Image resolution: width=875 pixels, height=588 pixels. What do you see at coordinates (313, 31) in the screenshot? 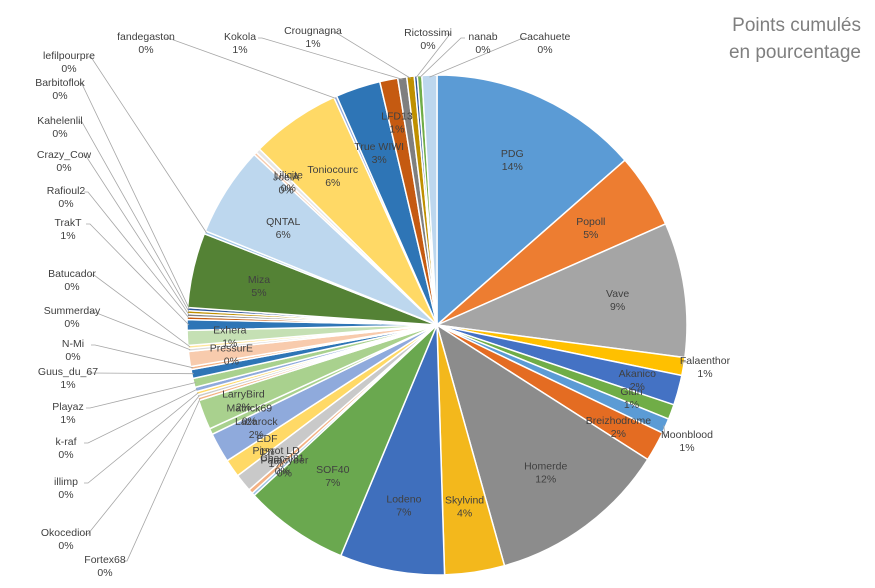
I see `slice-name-crougnagna: Crougnagna` at bounding box center [313, 31].